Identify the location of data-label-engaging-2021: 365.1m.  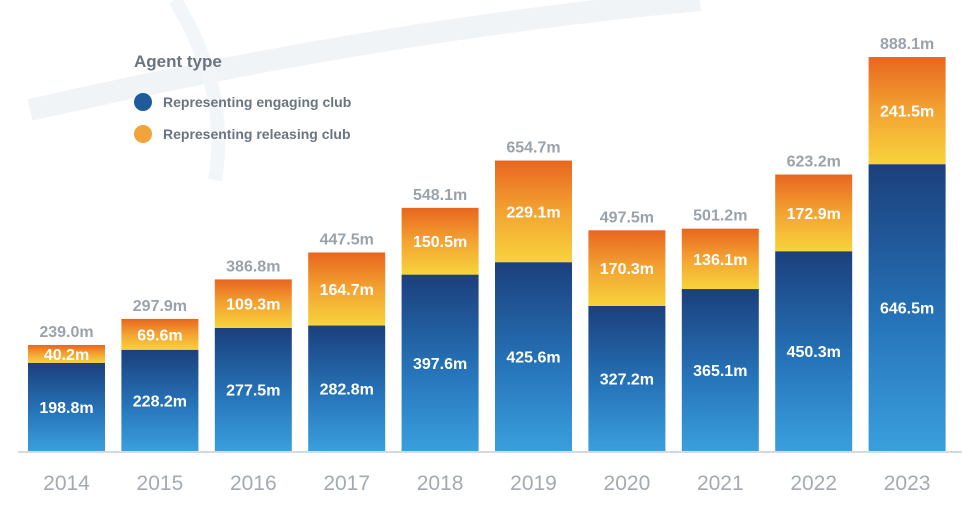
(720, 371).